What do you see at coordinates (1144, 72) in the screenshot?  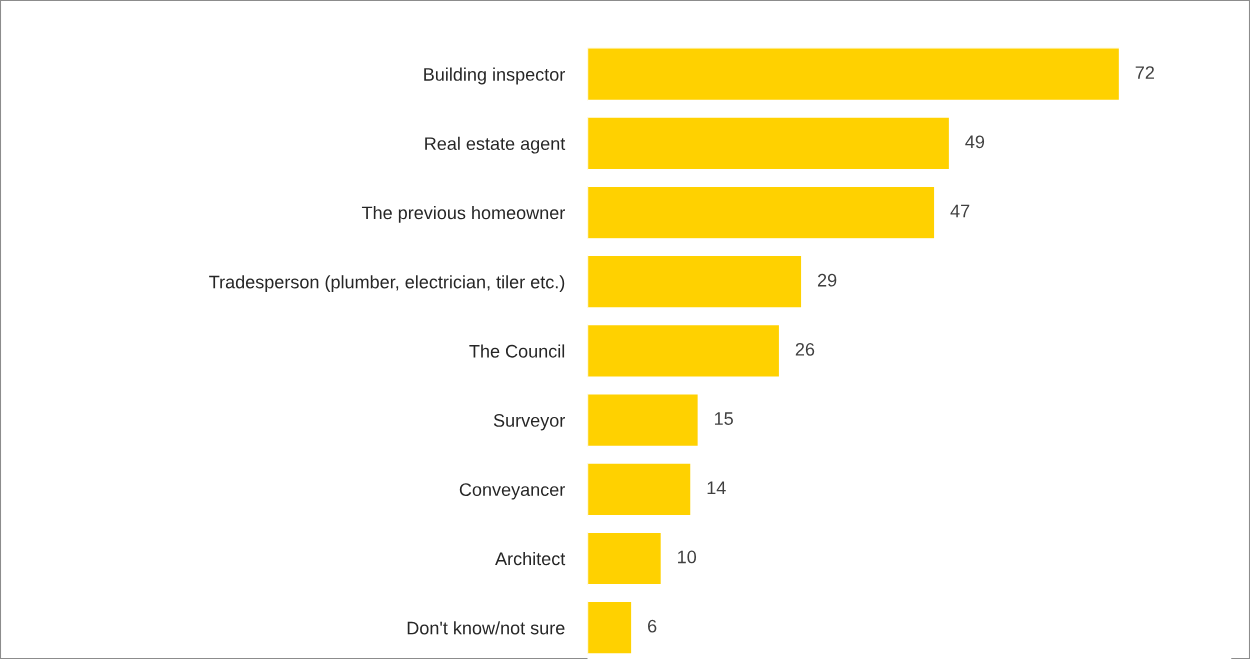 I see `data-label: 72` at bounding box center [1144, 72].